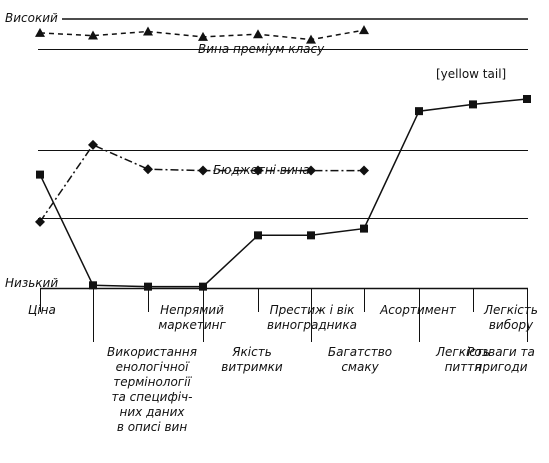 This screenshot has height=463, width=549. I want to click on x-tick-label-7: Легкість пиття, so click(463, 359).